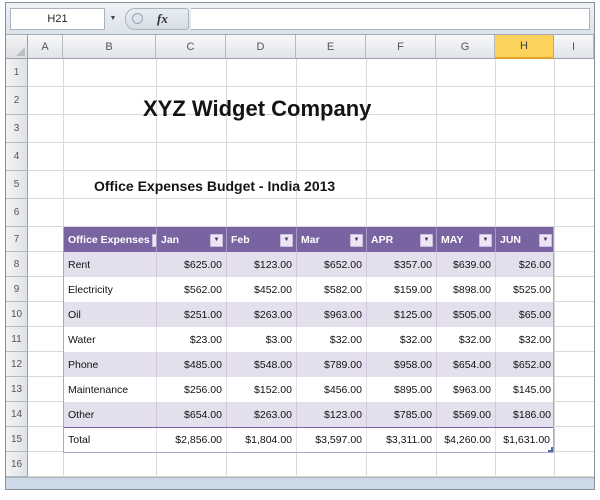 The width and height of the screenshot is (600, 500). I want to click on table-cell: Maintenance, so click(110, 389).